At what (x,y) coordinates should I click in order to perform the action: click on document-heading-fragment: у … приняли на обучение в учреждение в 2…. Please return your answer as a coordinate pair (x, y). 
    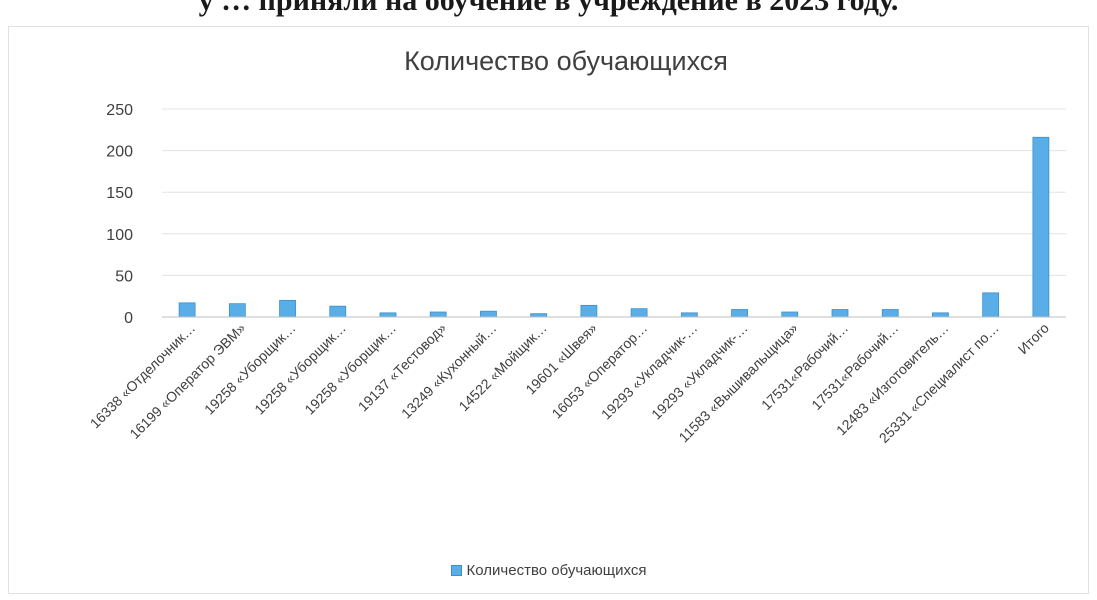
    Looking at the image, I should click on (548, 8).